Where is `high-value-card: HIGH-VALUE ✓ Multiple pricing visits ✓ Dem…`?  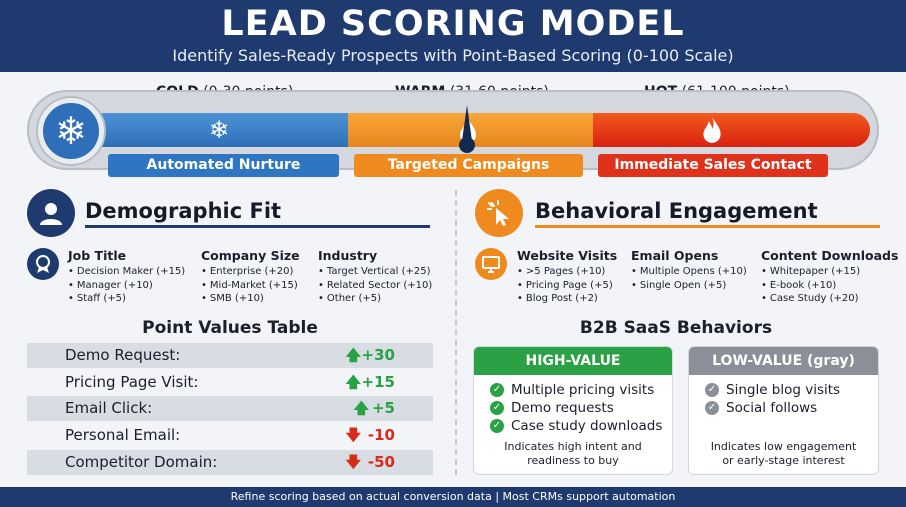
high-value-card: HIGH-VALUE ✓ Multiple pricing visits ✓ Dem… is located at coordinates (573, 410).